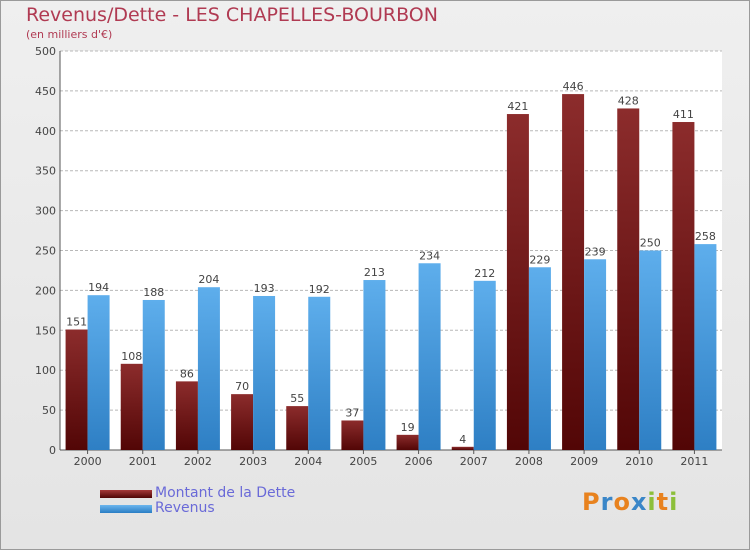 This screenshot has height=550, width=750. I want to click on y-tick-label: 350, so click(45, 171).